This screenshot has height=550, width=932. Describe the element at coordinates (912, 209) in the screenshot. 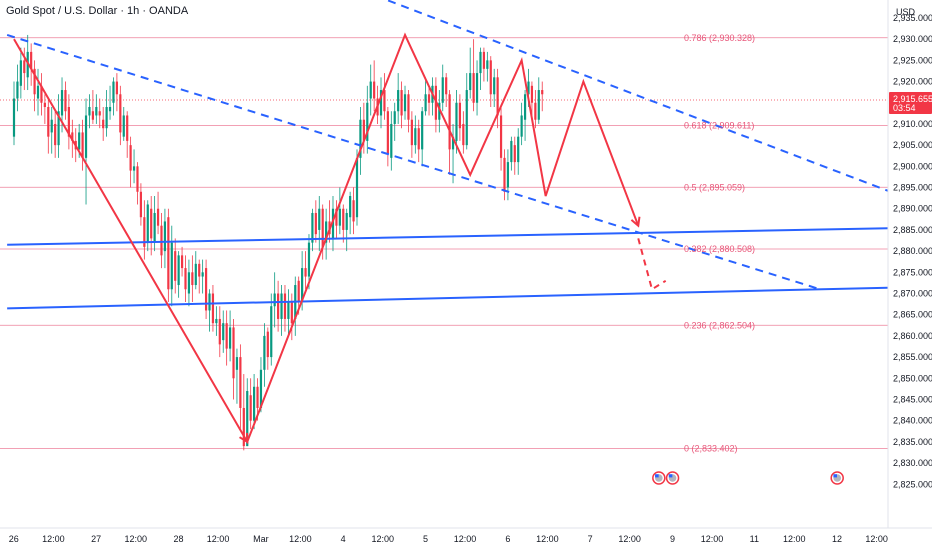

I see `y-tick-label: 2,890.000` at that location.